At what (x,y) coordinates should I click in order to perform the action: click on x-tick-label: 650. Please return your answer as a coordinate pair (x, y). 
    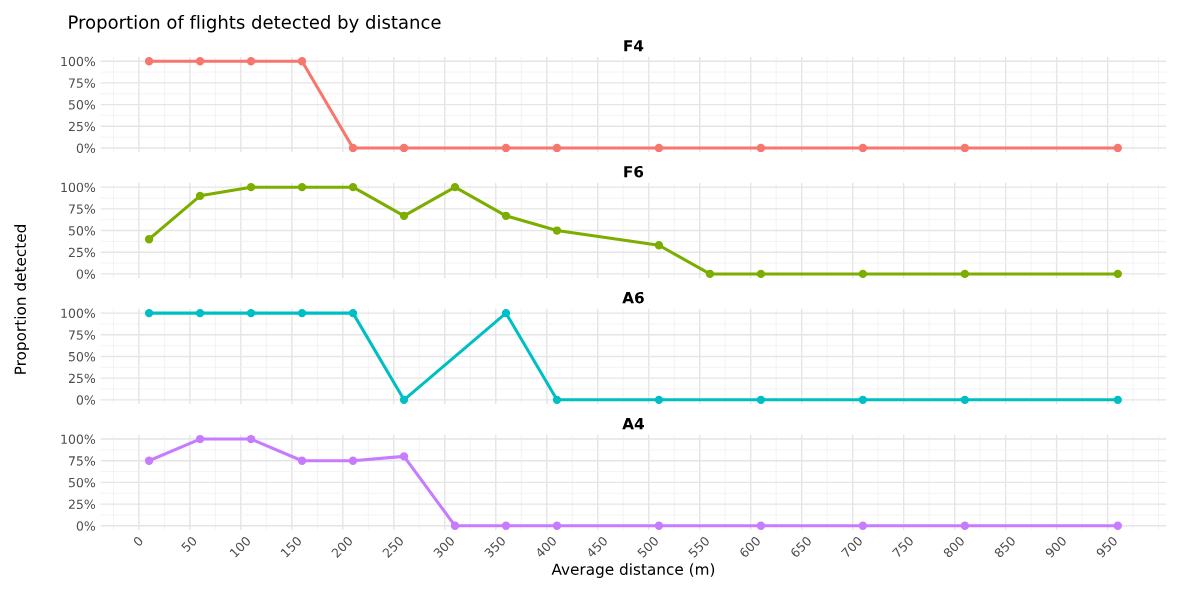
    Looking at the image, I should click on (801, 547).